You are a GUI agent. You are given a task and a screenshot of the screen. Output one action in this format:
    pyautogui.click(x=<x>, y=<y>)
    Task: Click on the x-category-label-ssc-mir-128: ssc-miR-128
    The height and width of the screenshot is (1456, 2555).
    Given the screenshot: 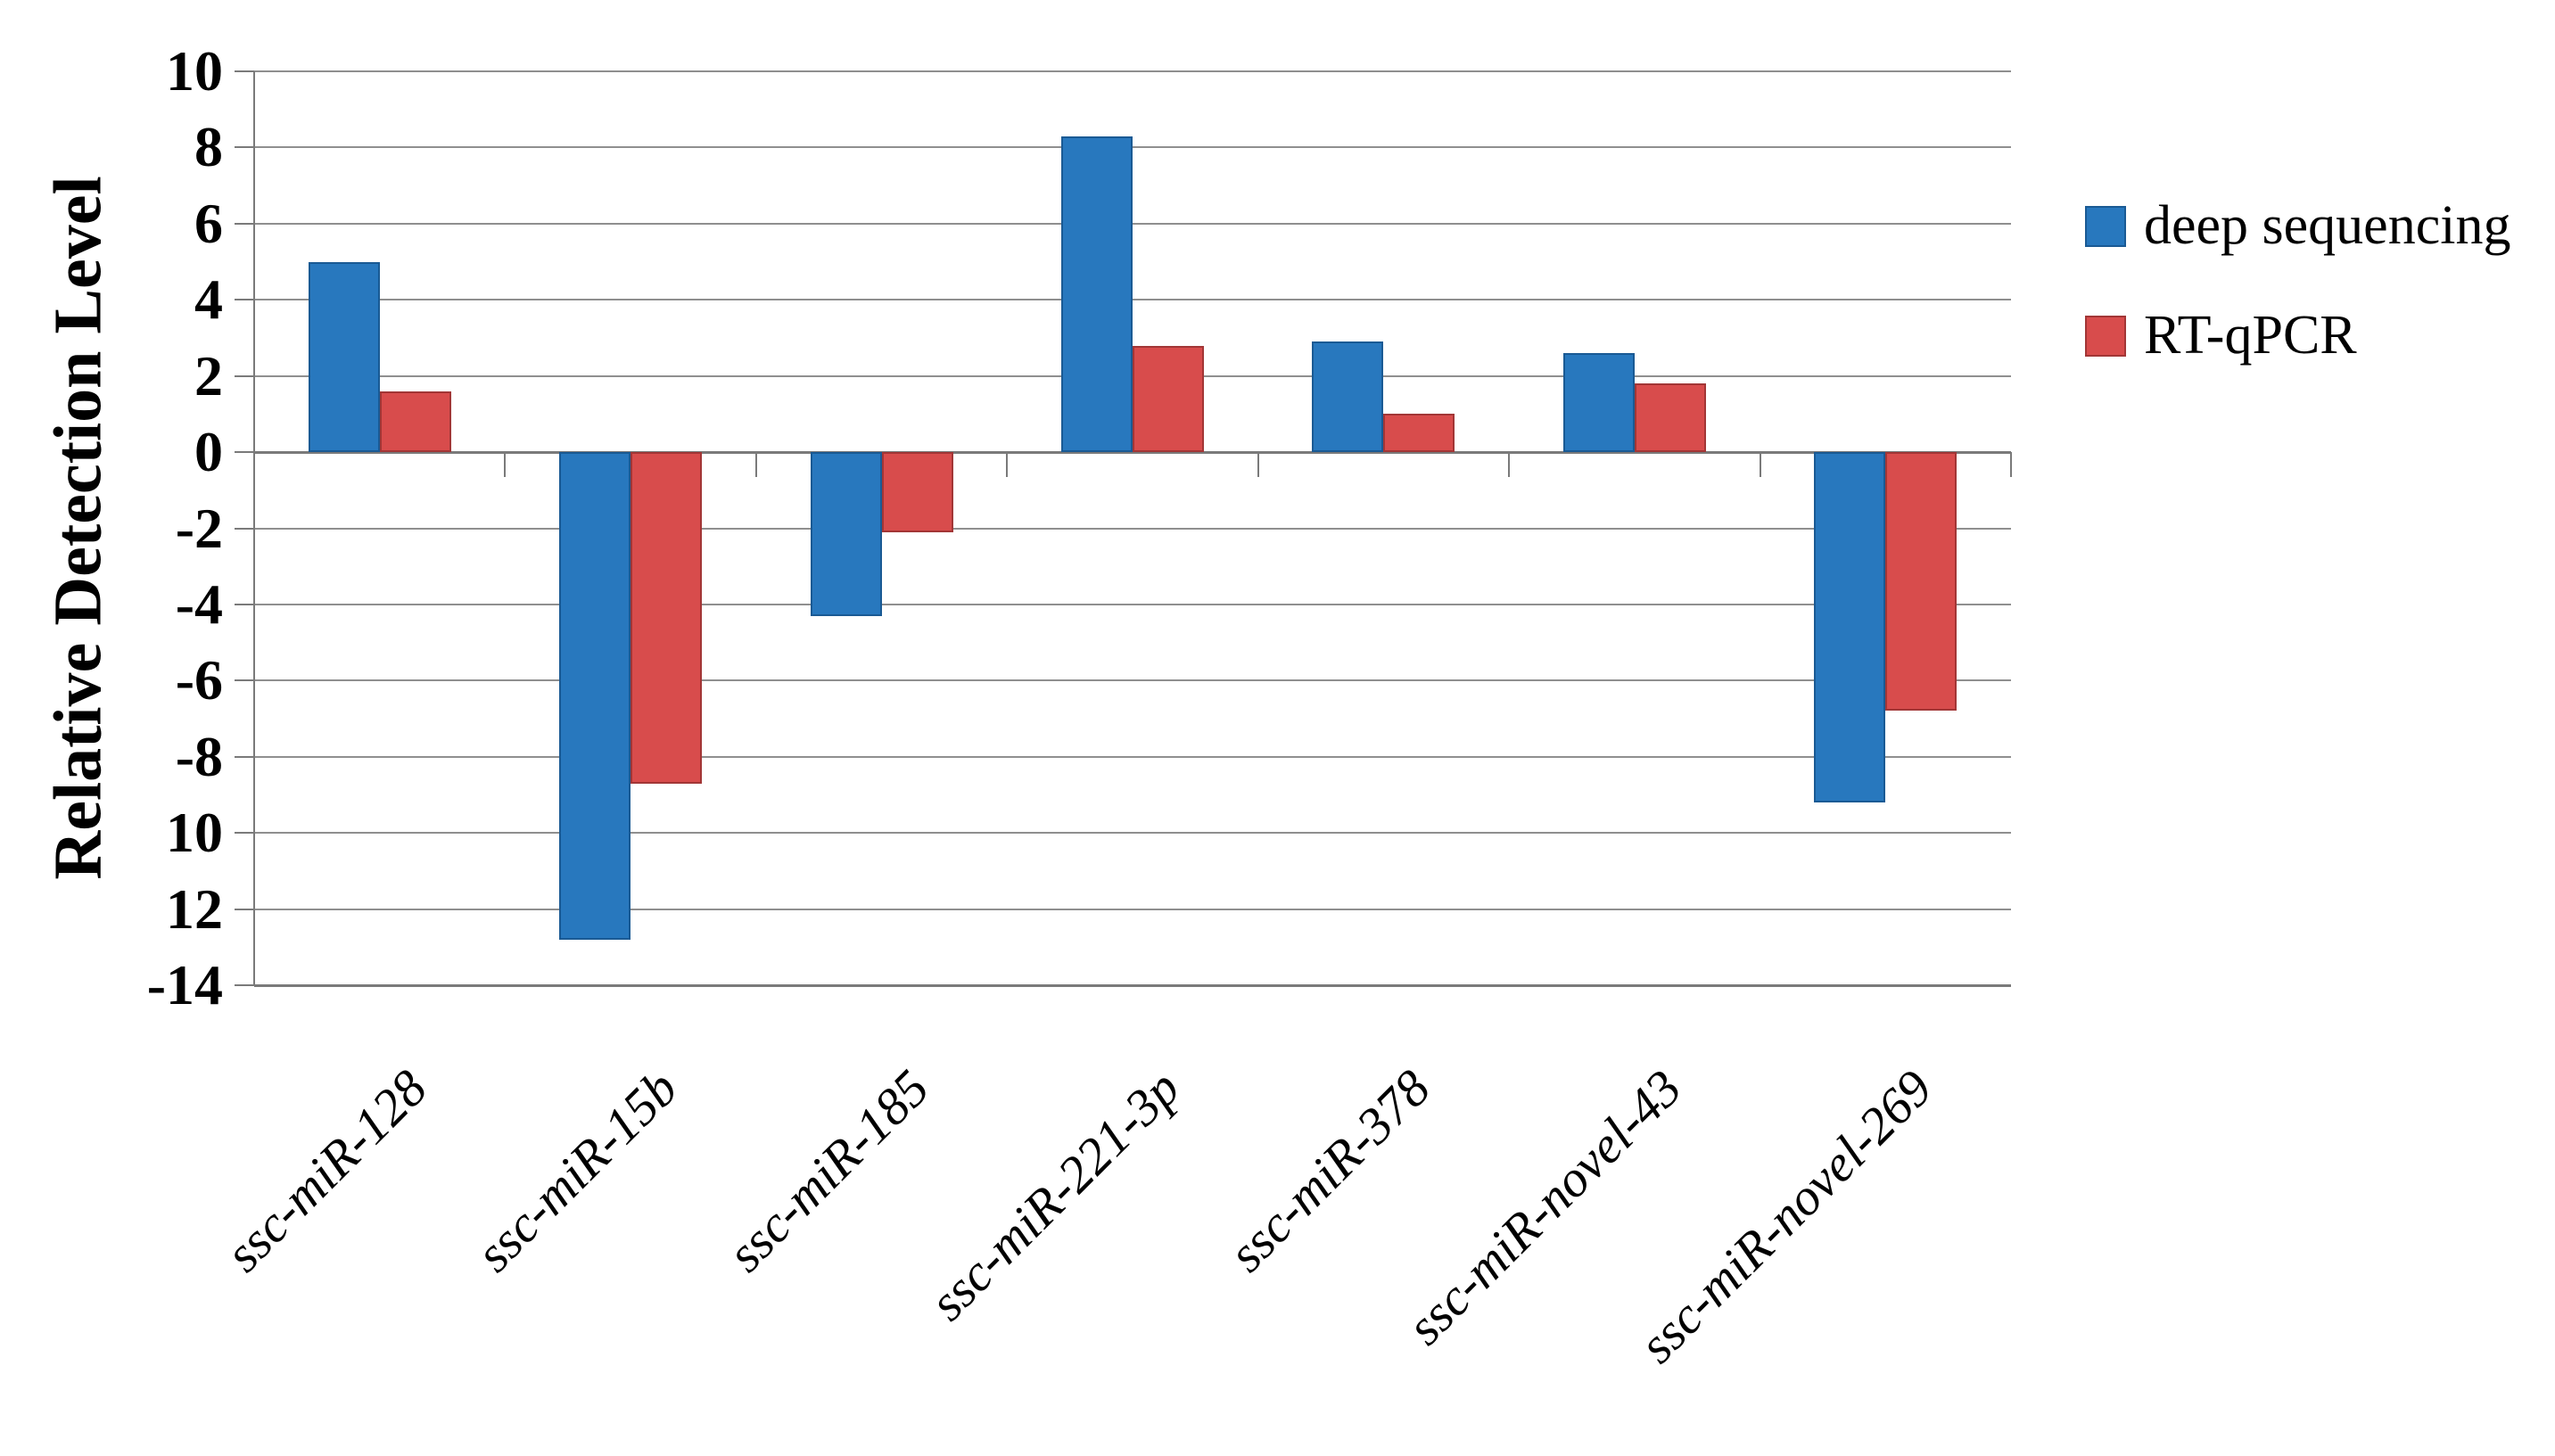 What is the action you would take?
    pyautogui.click(x=326, y=1170)
    